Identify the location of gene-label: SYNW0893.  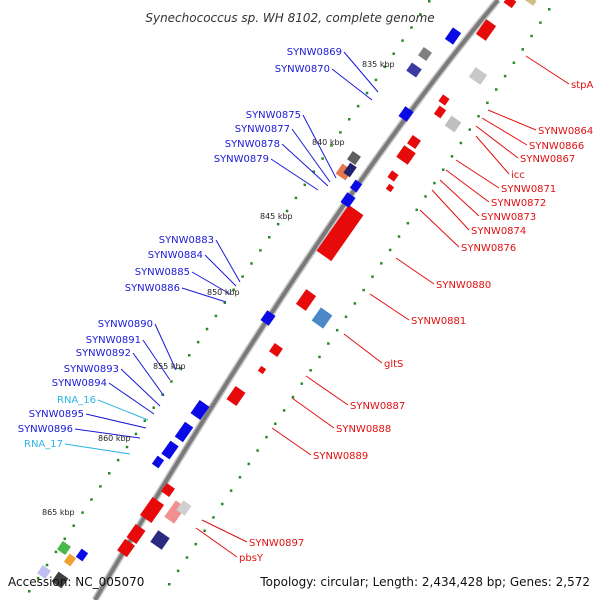
(91, 369).